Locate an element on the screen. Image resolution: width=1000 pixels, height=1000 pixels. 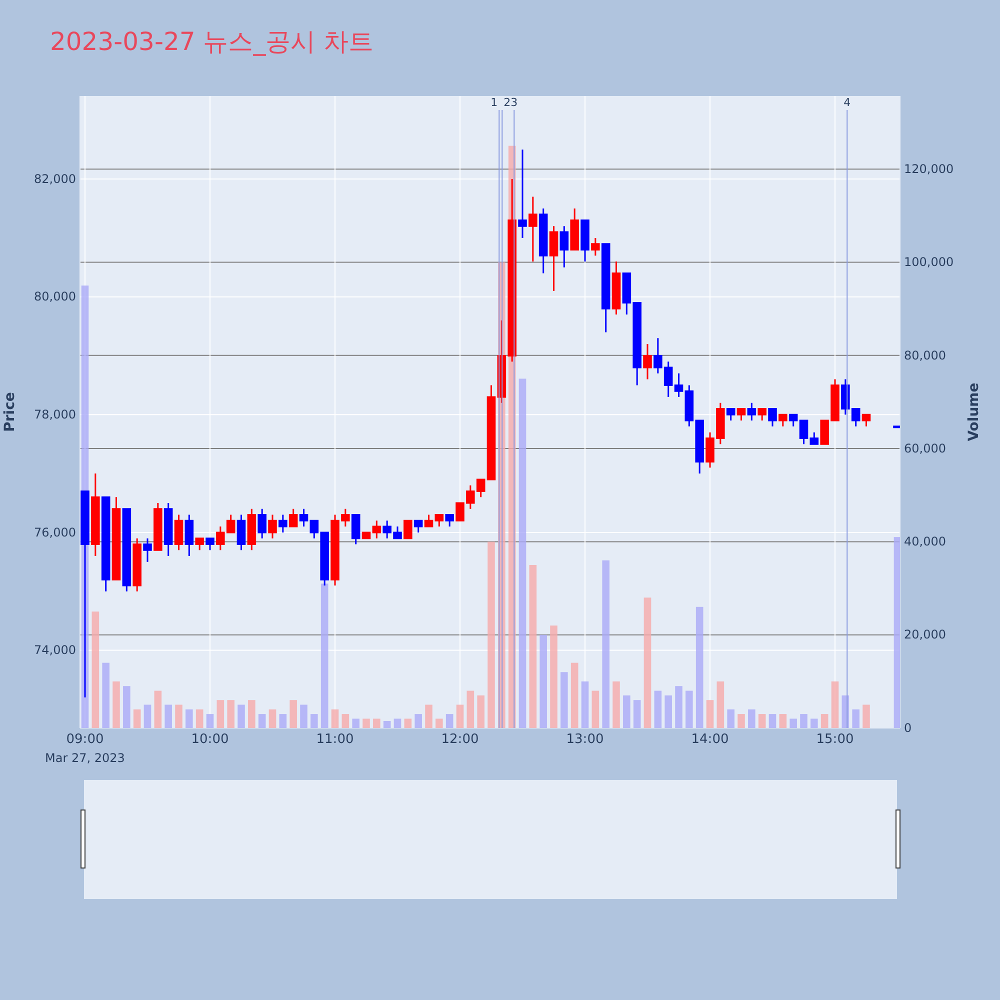
text: Mar 27, 2023 is located at coordinates (85, 758).